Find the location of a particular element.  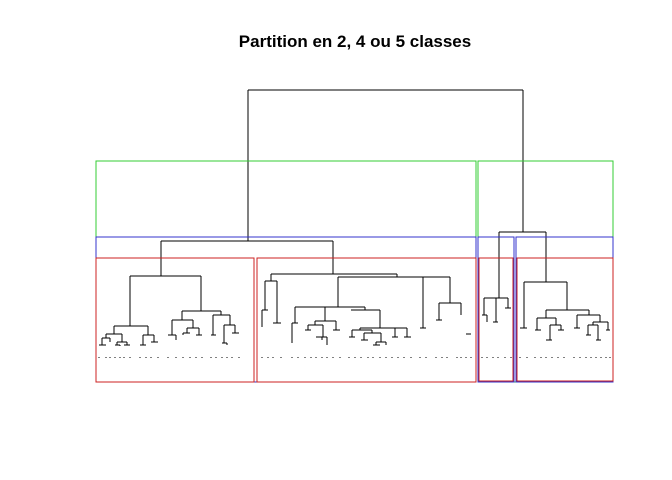

partition-5-box-d is located at coordinates (565, 319).